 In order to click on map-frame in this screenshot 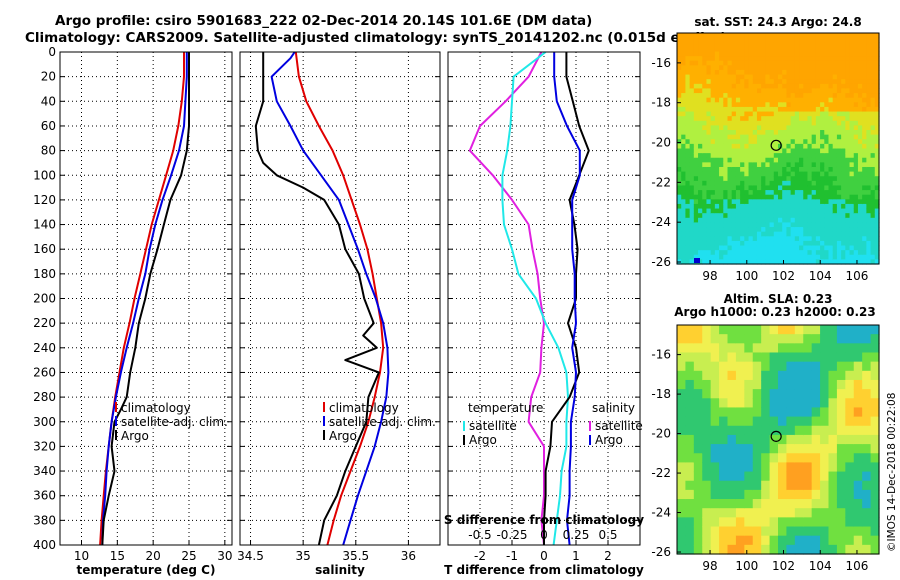, I will do `click(778, 439)`.